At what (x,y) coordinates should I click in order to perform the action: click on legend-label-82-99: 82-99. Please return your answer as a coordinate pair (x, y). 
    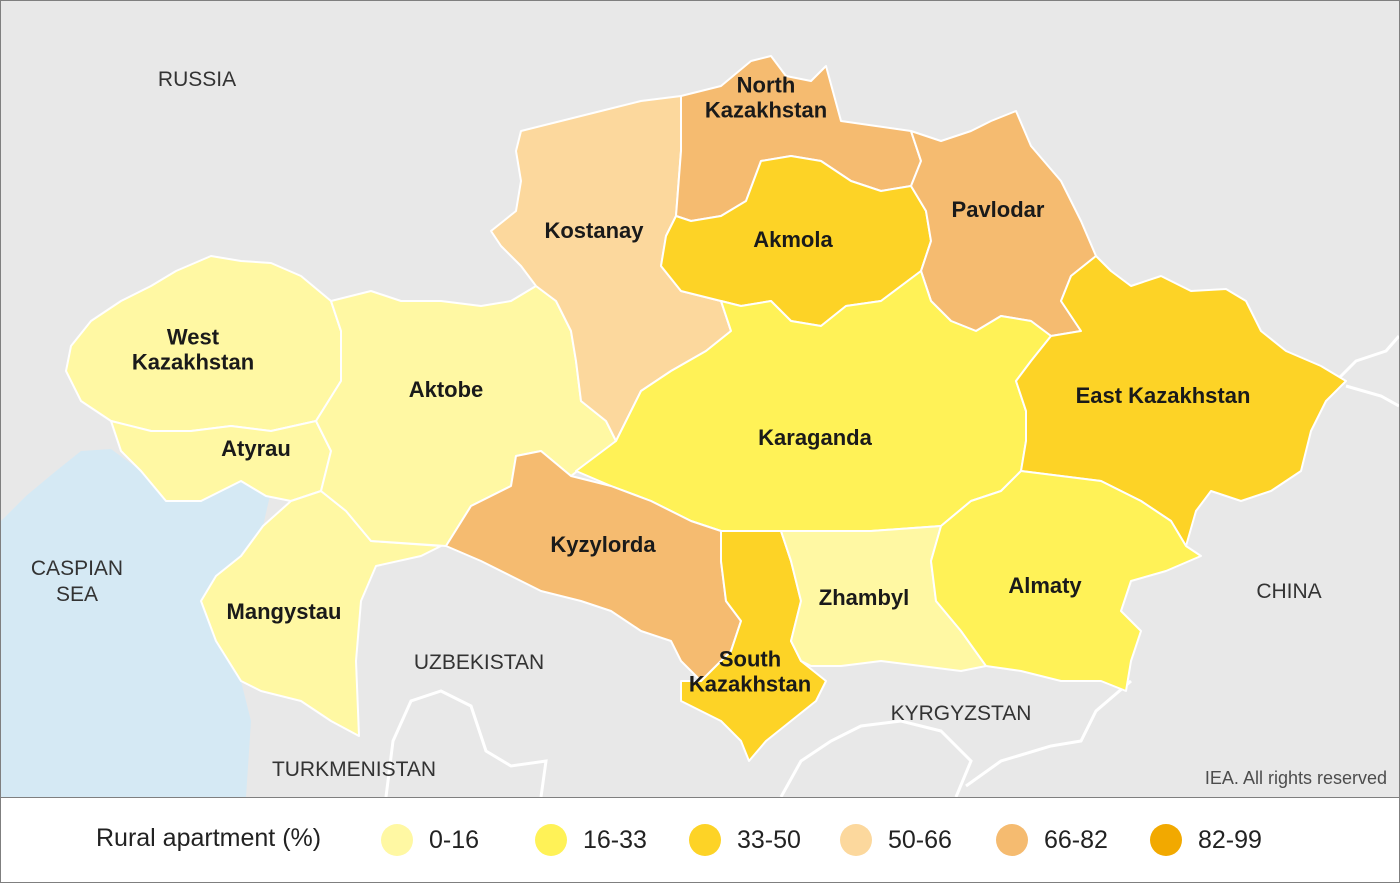
    Looking at the image, I should click on (1230, 839).